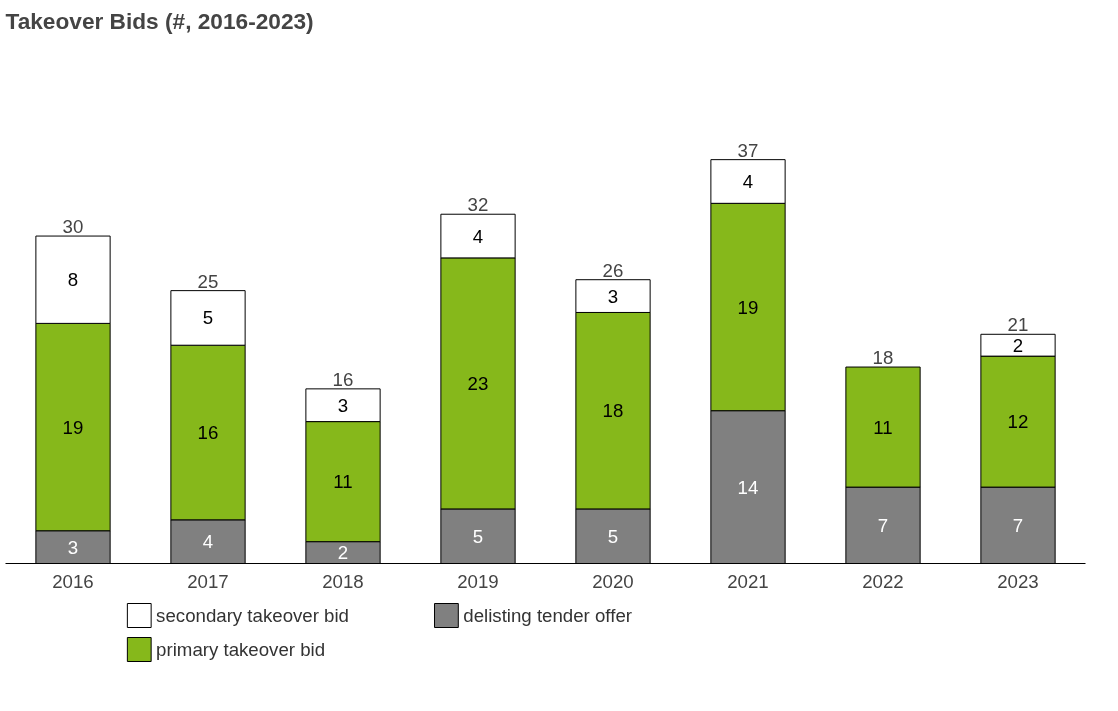 This screenshot has width=1118, height=711. Describe the element at coordinates (1018, 581) in the screenshot. I see `x-tick-label: 2023` at that location.